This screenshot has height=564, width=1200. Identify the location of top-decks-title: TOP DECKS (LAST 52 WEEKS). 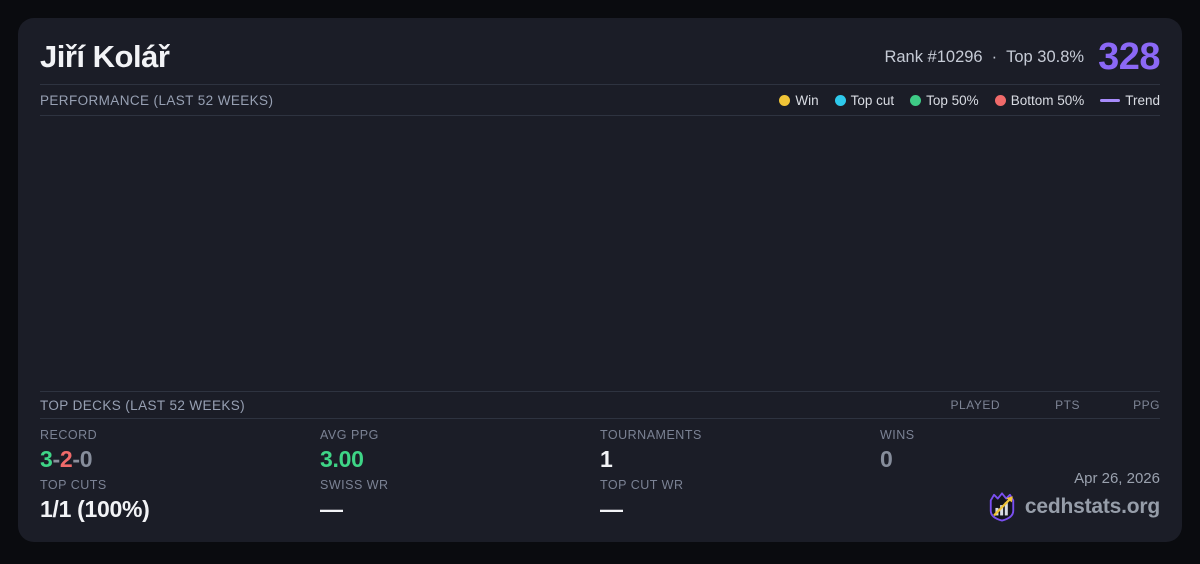
(143, 405).